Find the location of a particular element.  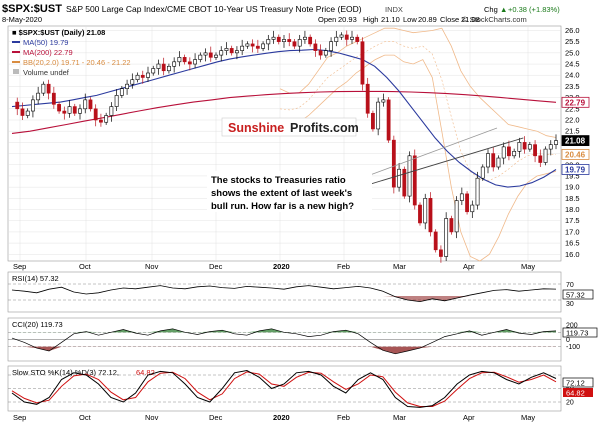

bb-upper-line is located at coordinates (418, 82).